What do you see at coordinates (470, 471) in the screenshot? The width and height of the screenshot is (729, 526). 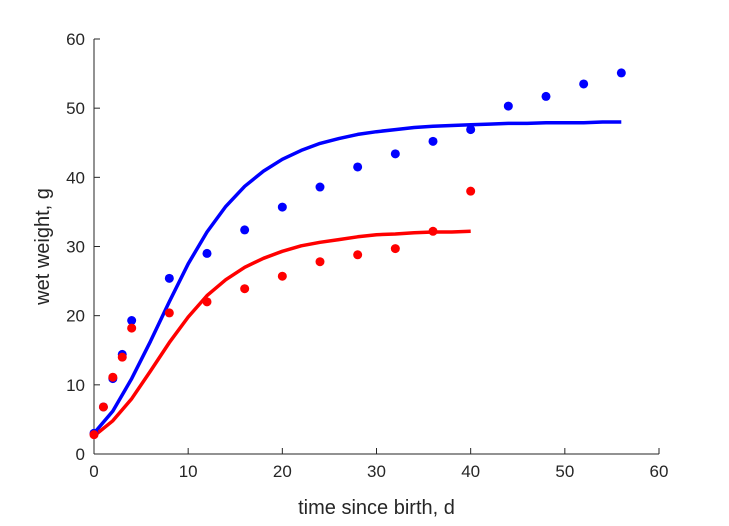 I see `x-tick-label: 40` at bounding box center [470, 471].